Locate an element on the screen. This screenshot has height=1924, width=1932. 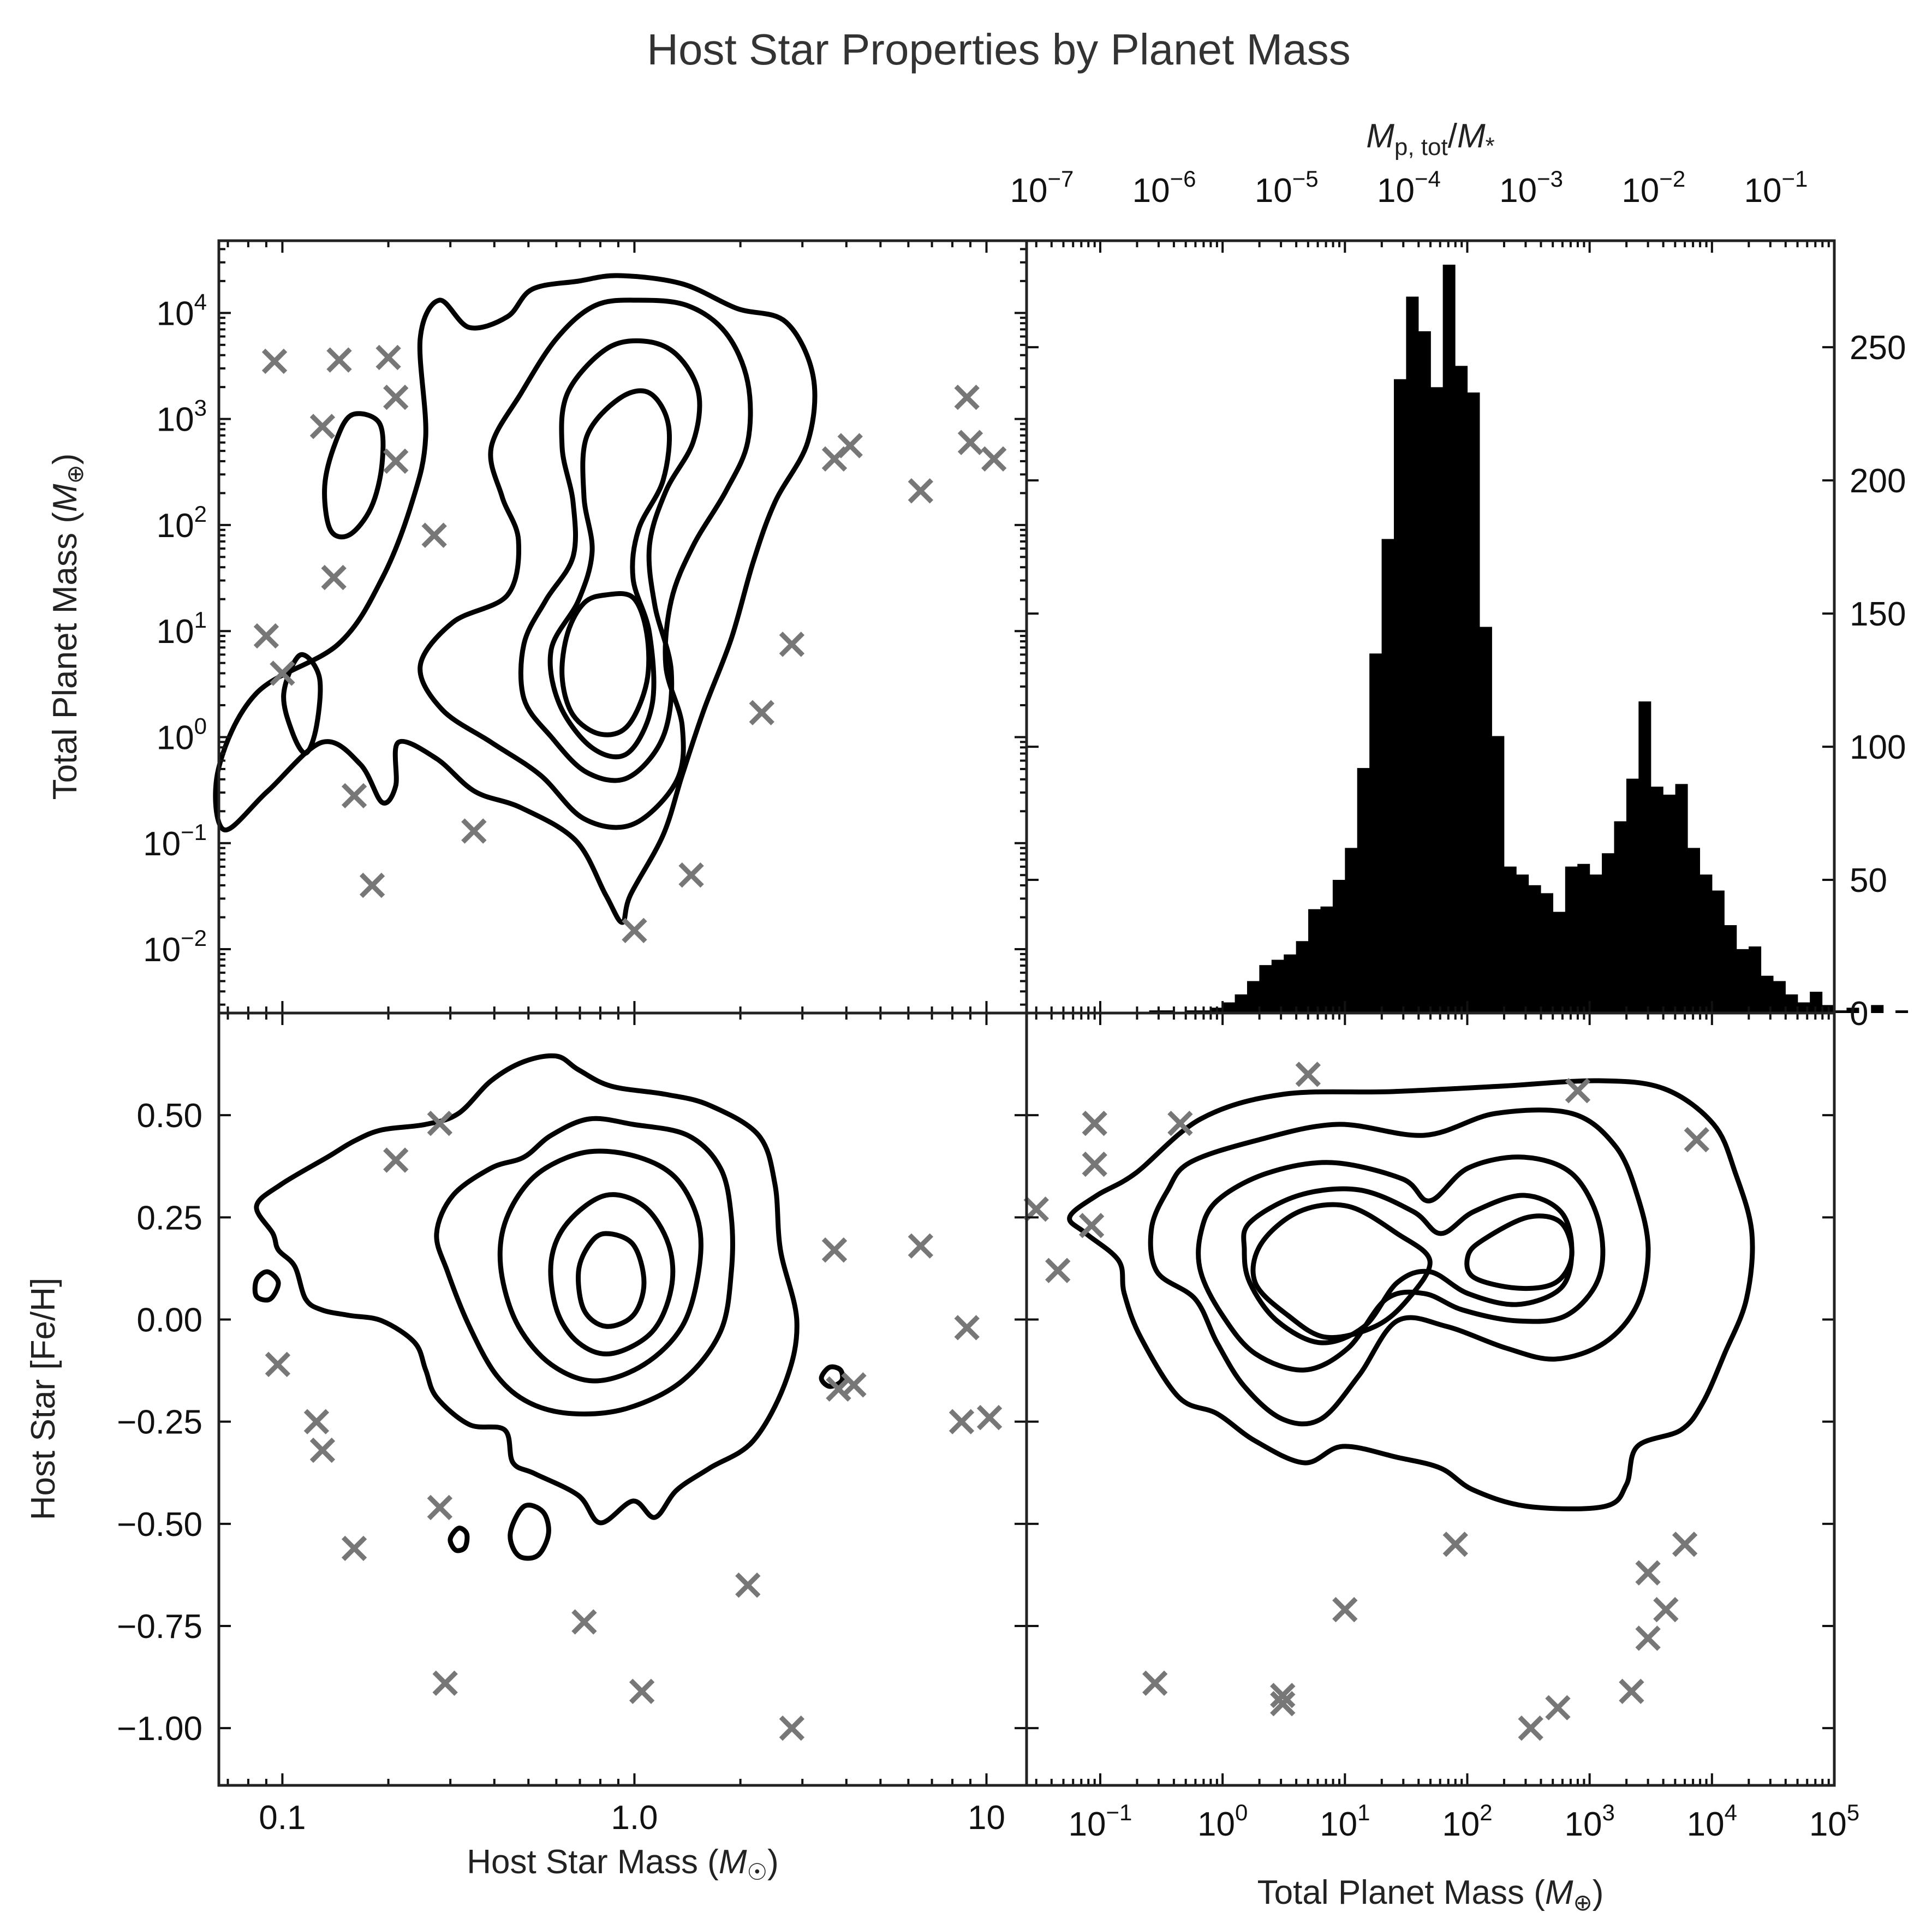
y-tick-label: 10² is located at coordinates (182, 523).